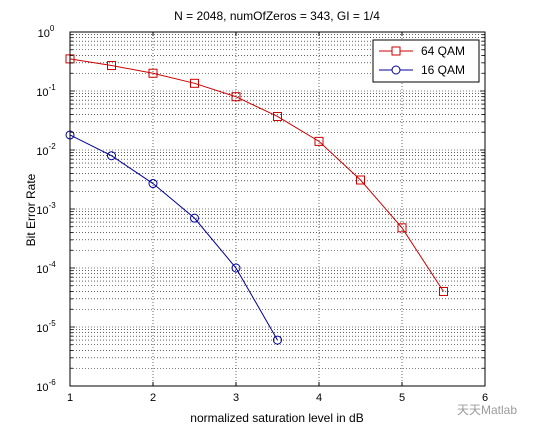 The width and height of the screenshot is (537, 441). I want to click on x-tick-label: 6, so click(485, 398).